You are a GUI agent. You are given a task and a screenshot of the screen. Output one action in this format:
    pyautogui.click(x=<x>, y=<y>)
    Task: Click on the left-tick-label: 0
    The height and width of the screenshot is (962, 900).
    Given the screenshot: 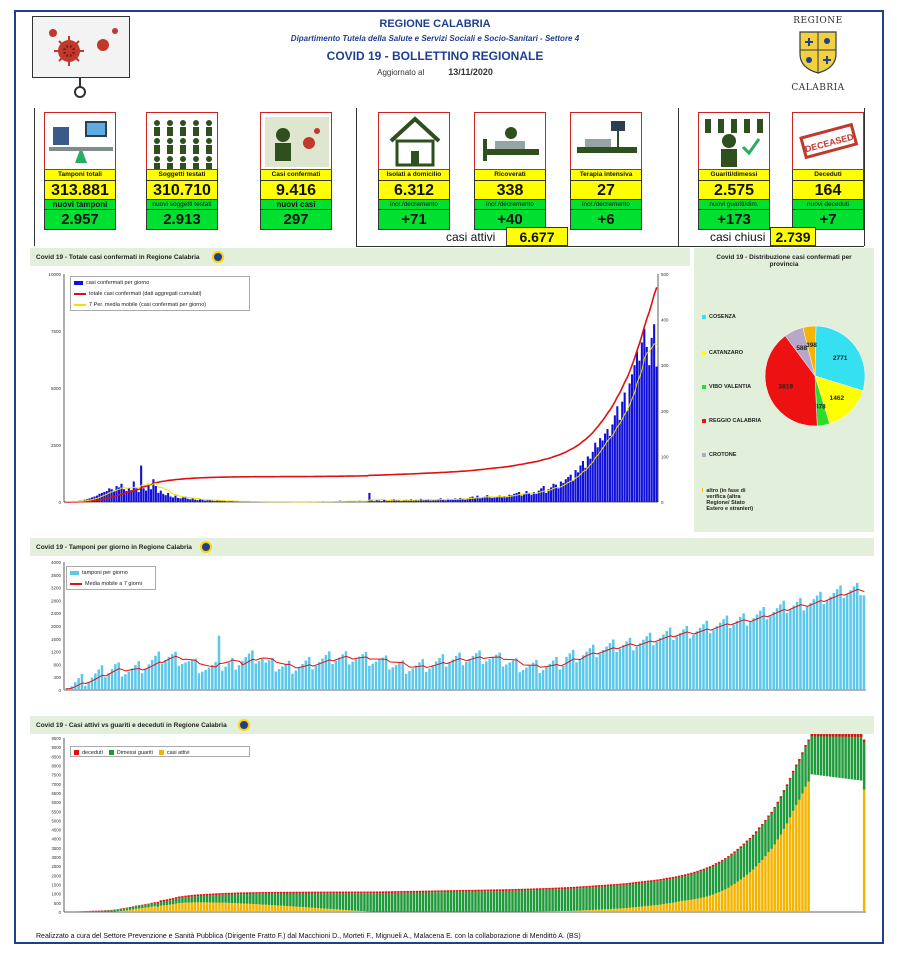 What is the action you would take?
    pyautogui.click(x=59, y=502)
    